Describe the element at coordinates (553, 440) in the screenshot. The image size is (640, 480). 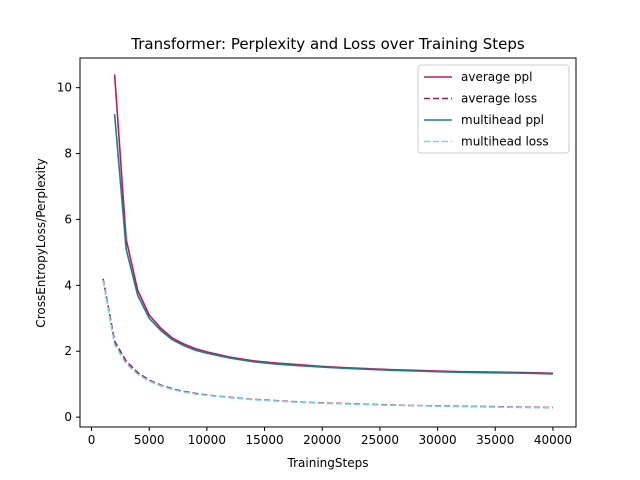
I see `x-tick-label-8: 40000` at that location.